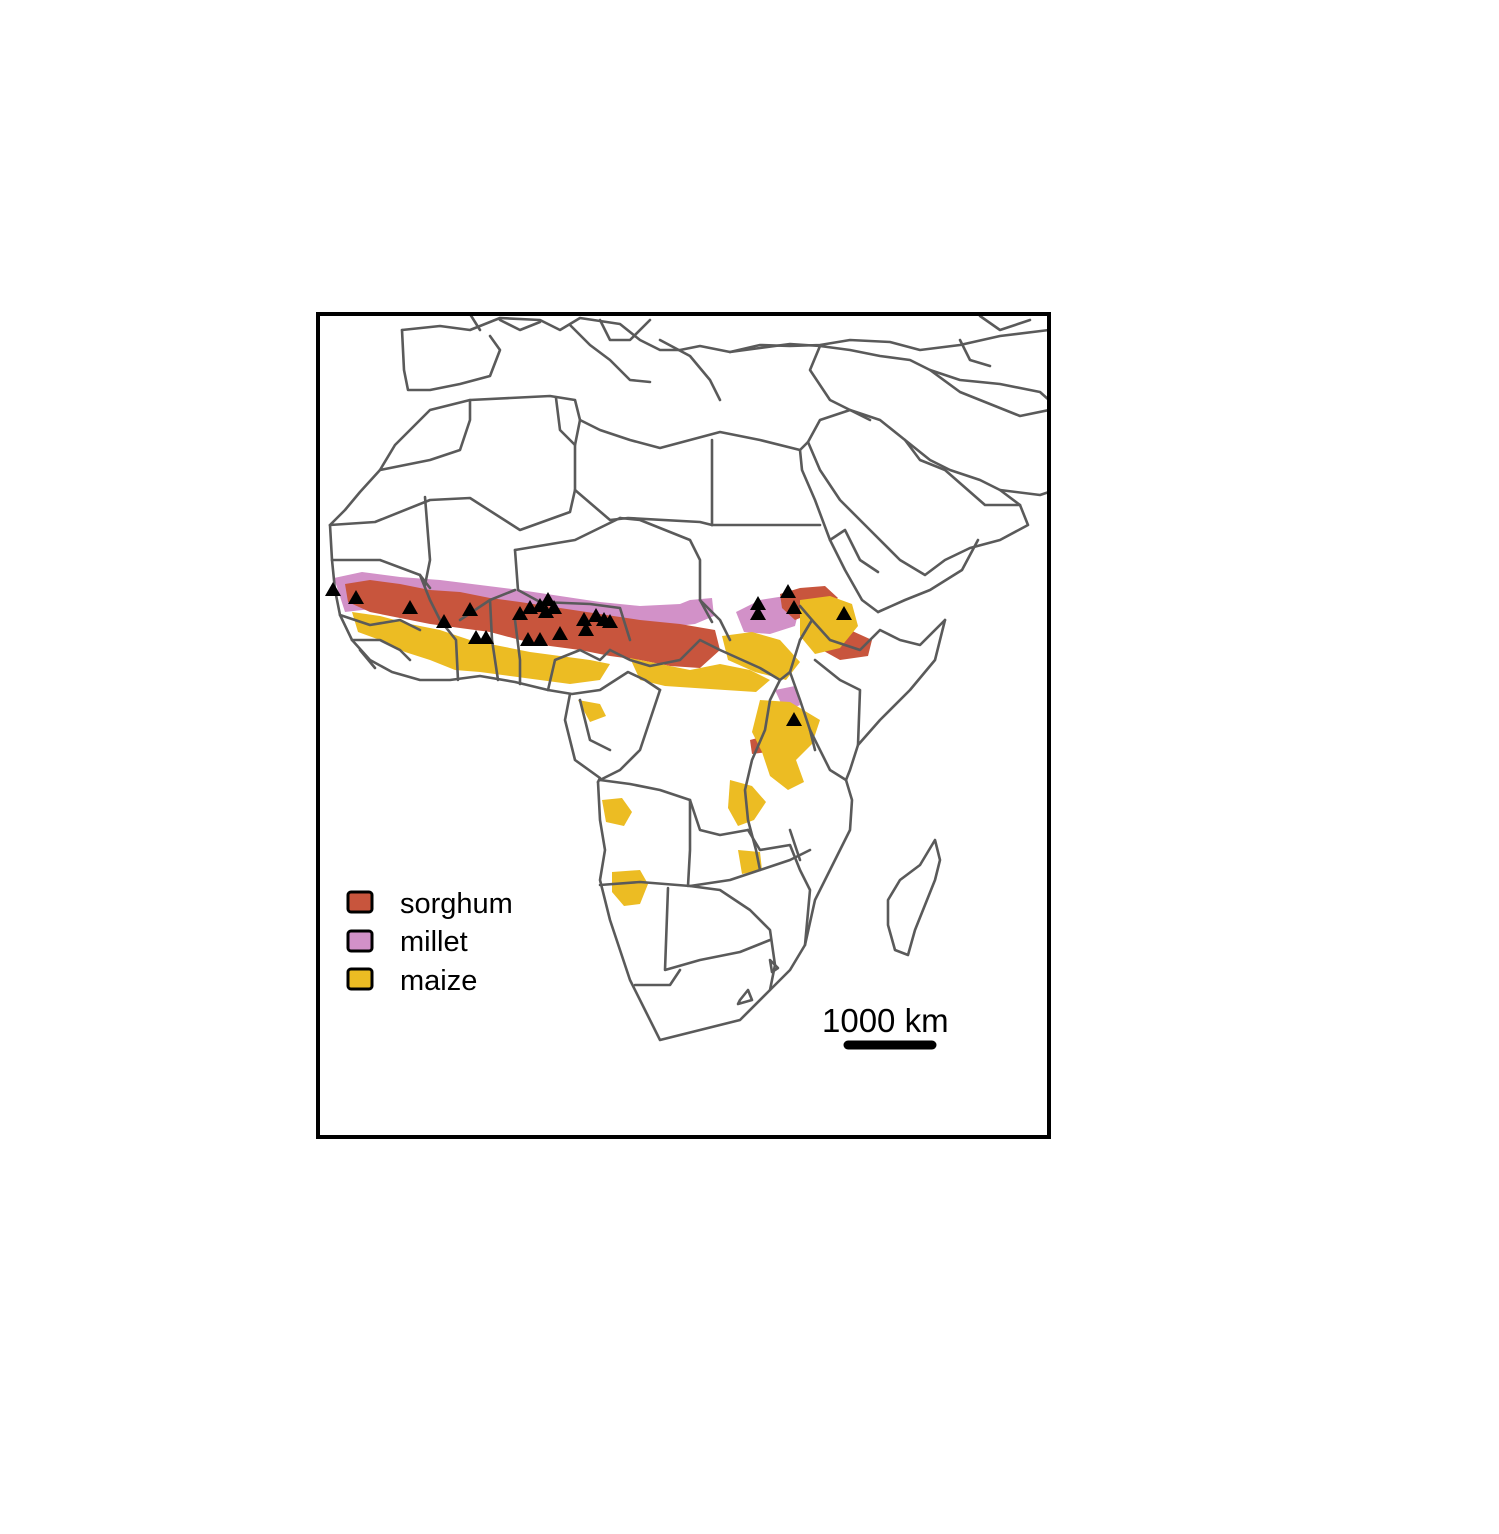 The image size is (1499, 1534). I want to click on sampling-sites, so click(588, 654).